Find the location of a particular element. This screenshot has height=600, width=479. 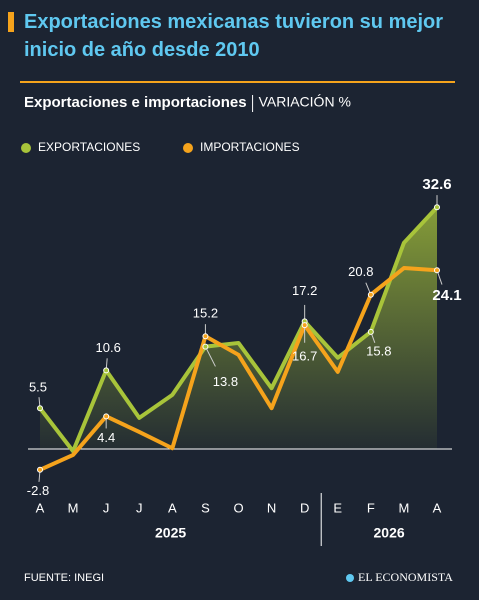

title-marker is located at coordinates (11, 22).